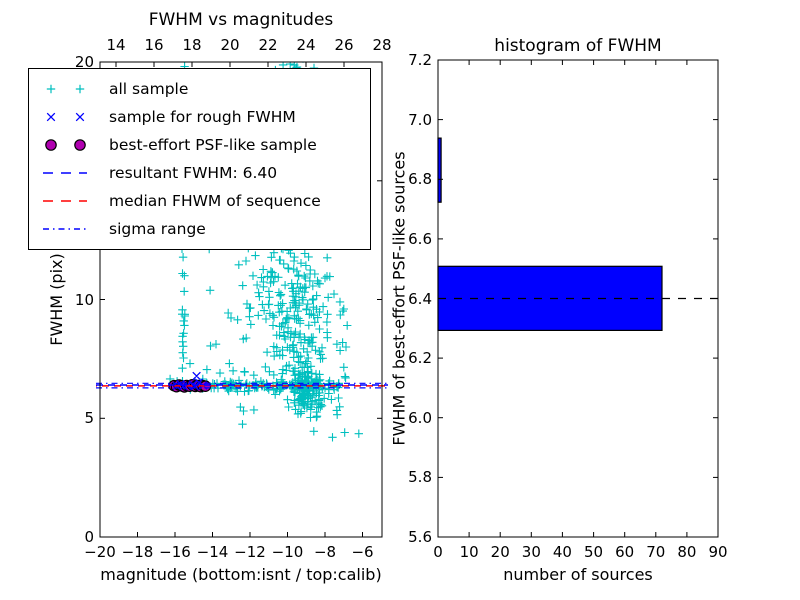  I want to click on legend-label: sample for rough FWHM, so click(202, 117).